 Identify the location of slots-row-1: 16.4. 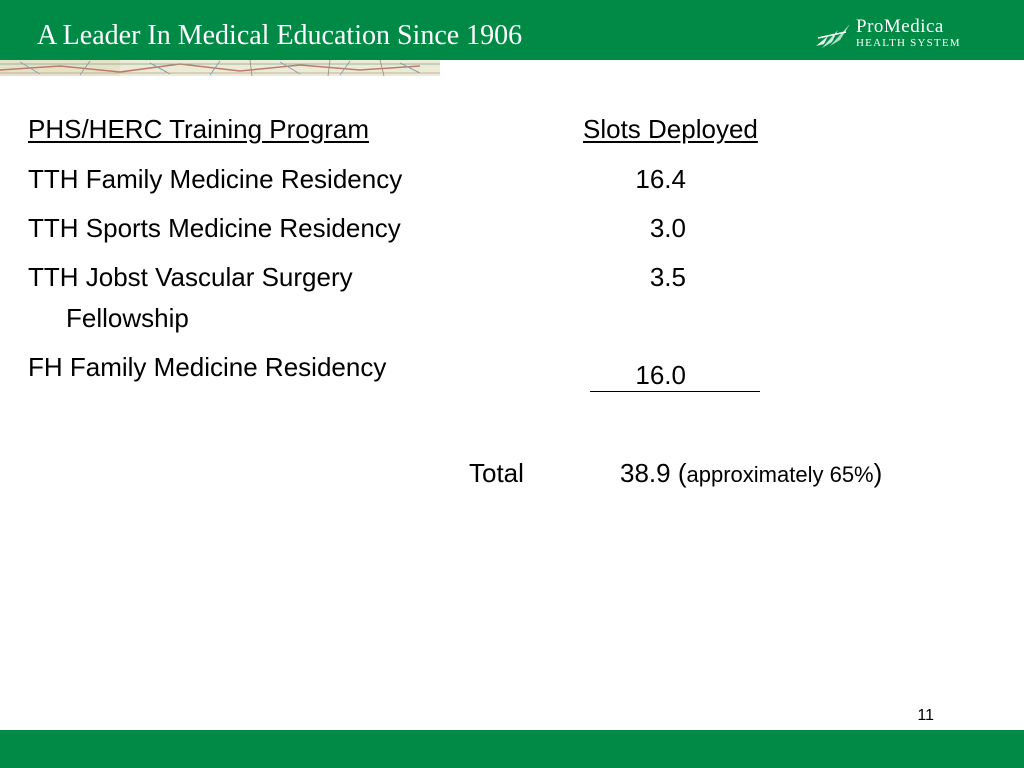
(660, 179).